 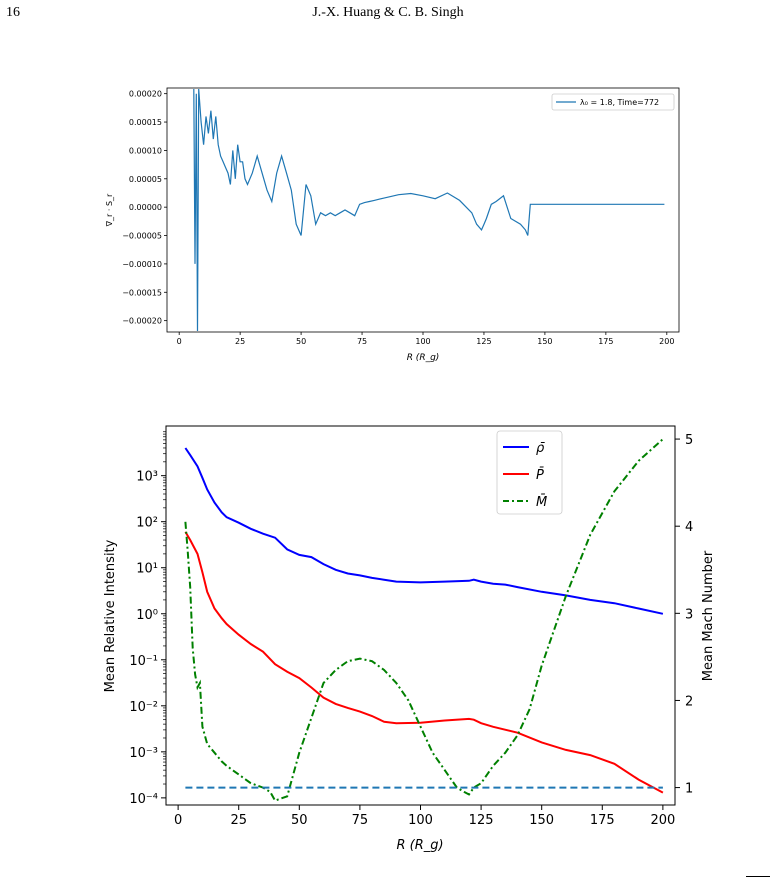 What do you see at coordinates (689, 789) in the screenshot?
I see `bottom-y2-tick-label: 1` at bounding box center [689, 789].